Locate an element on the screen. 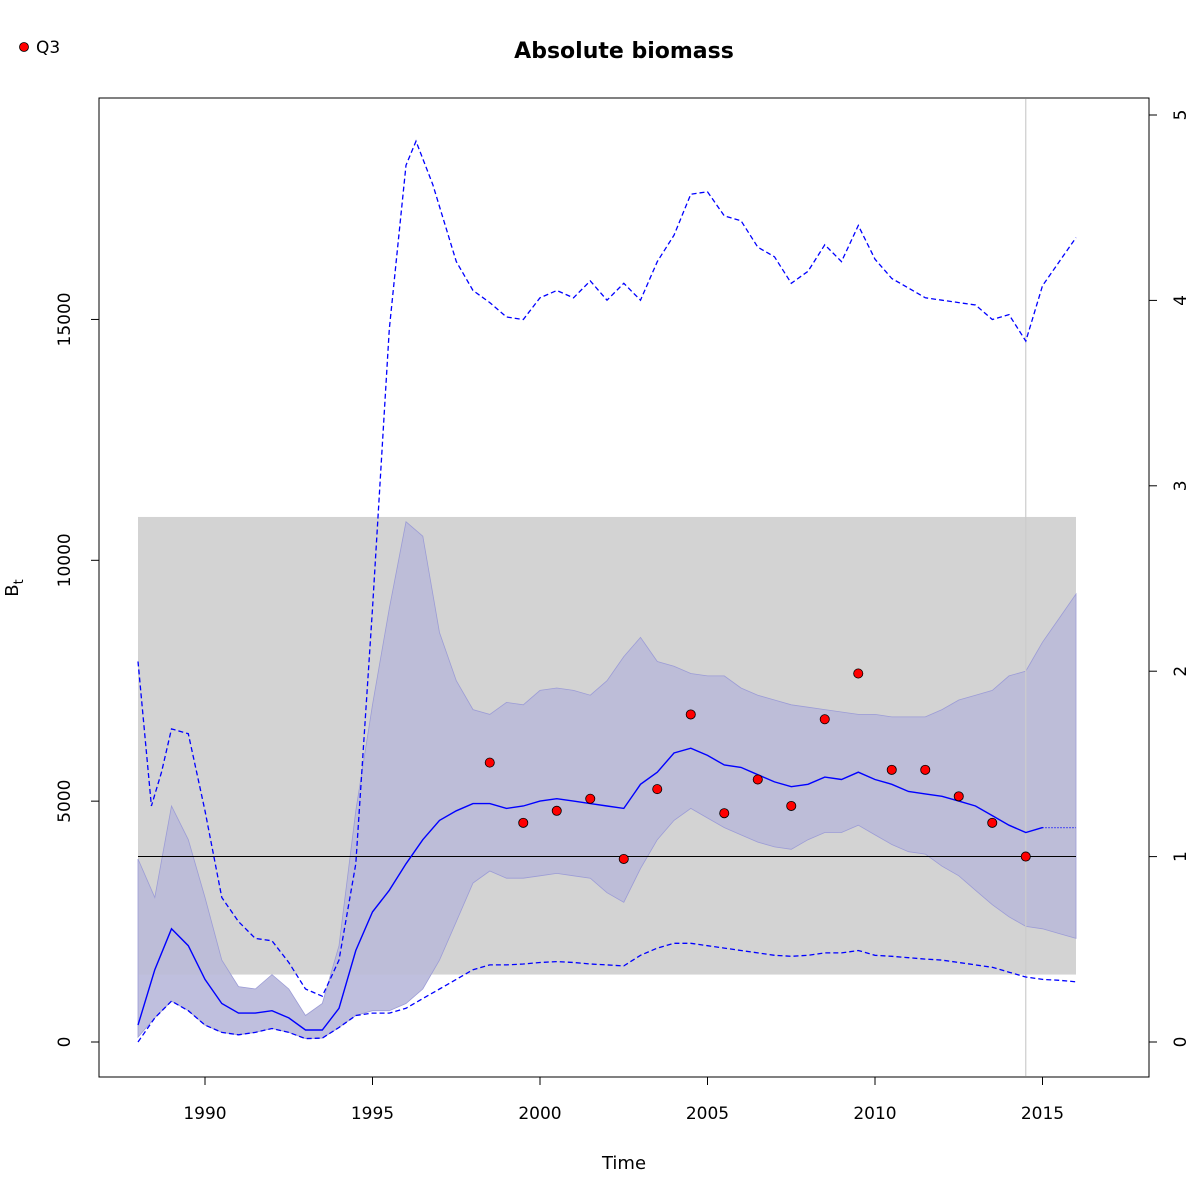  y2-tick-label: 3 is located at coordinates (1181, 485).